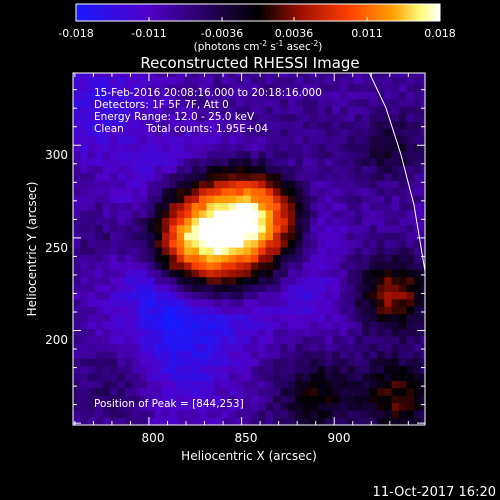 Image resolution: width=500 pixels, height=500 pixels. I want to click on chart-title: Reconstructed RHESSI Image, so click(249, 63).